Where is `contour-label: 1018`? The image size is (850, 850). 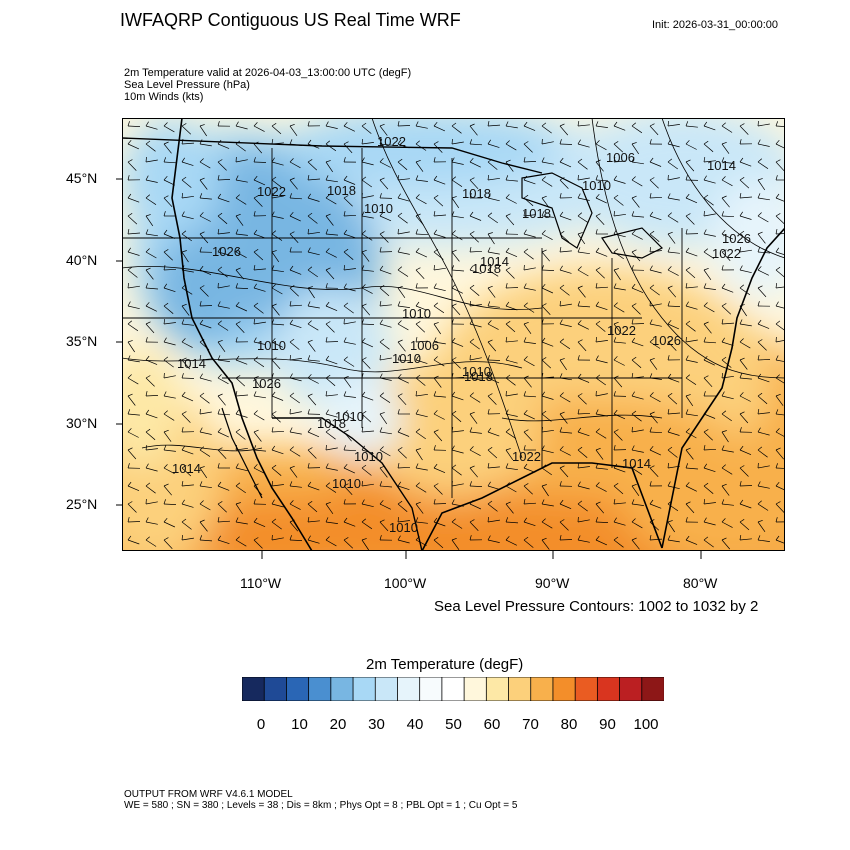
contour-label: 1018 is located at coordinates (341, 190).